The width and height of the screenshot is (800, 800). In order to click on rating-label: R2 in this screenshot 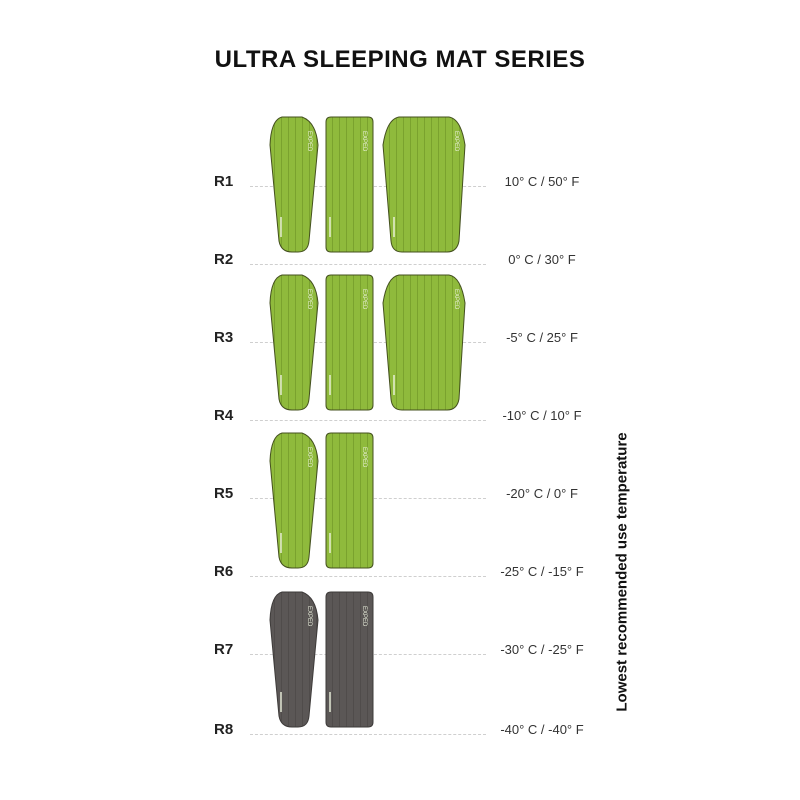, I will do `click(224, 259)`.